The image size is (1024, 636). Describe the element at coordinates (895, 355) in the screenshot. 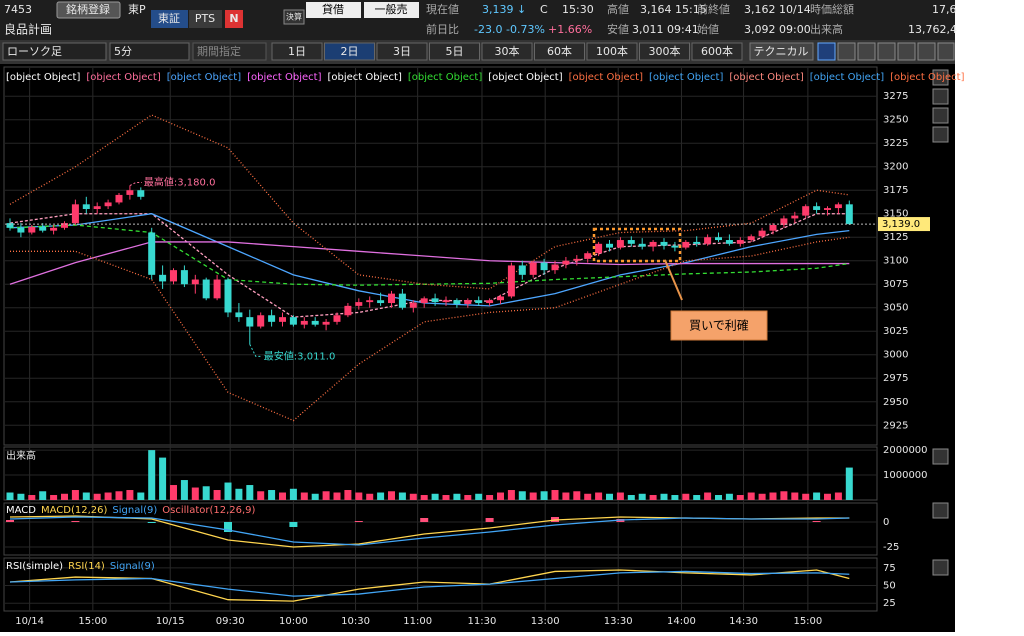

I see `y-tick-label: 3000` at that location.